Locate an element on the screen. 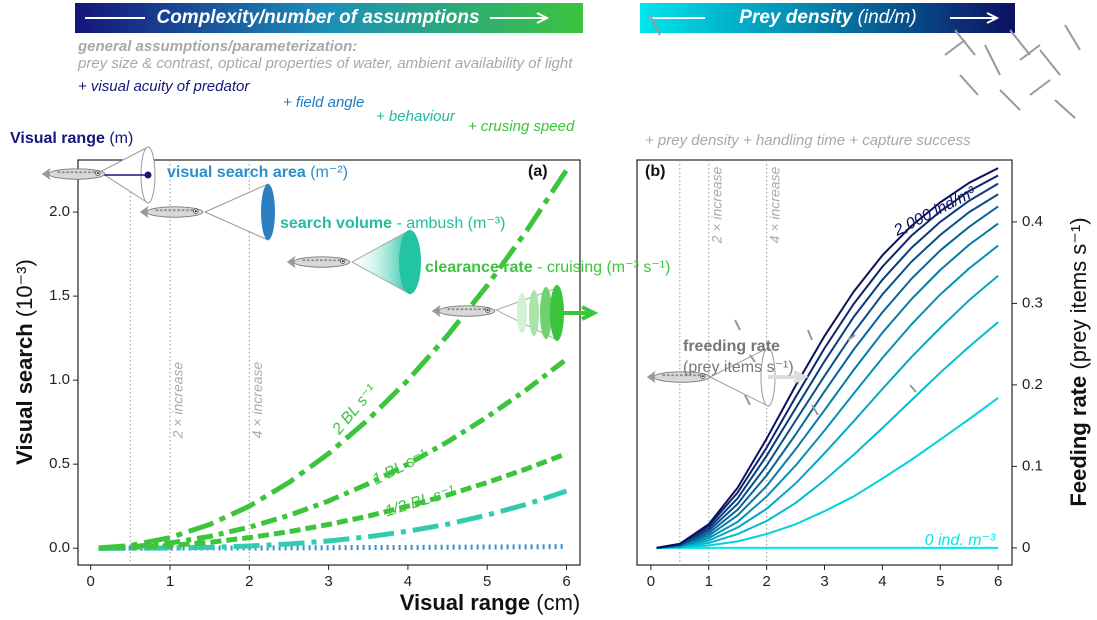 This screenshot has width=1097, height=620. y-tick-label: 0.1 is located at coordinates (1032, 465).